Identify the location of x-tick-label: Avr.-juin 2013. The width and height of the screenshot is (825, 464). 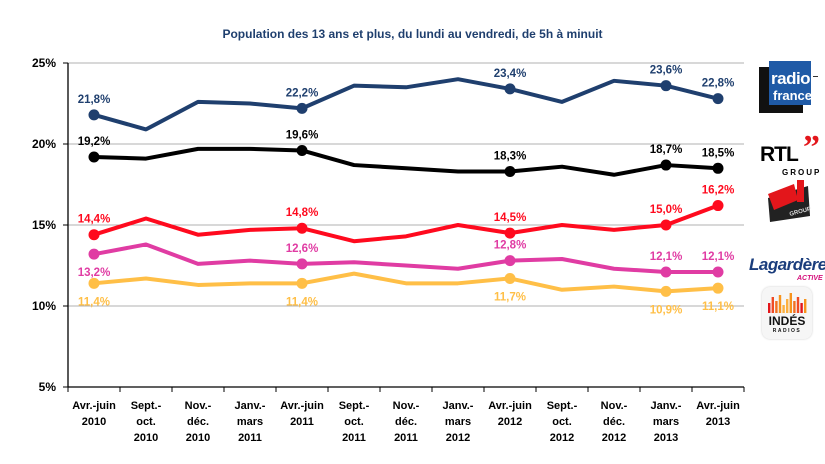
(718, 414).